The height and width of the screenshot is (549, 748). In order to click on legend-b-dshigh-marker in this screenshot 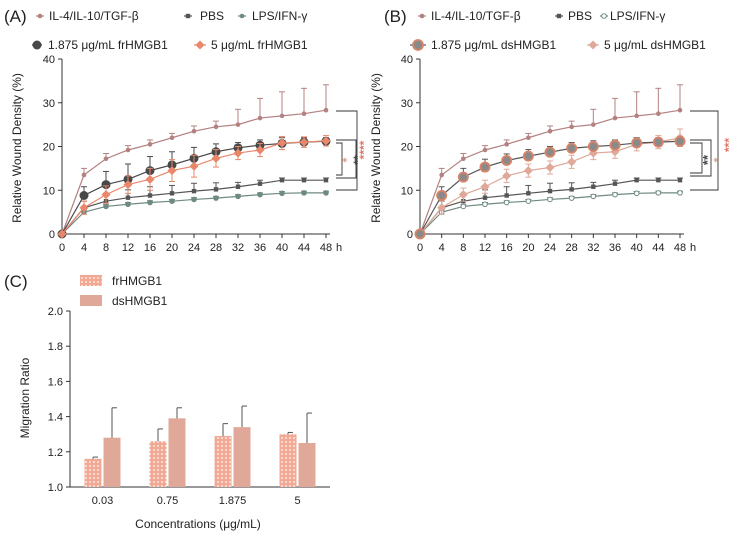, I will do `click(593, 45)`.